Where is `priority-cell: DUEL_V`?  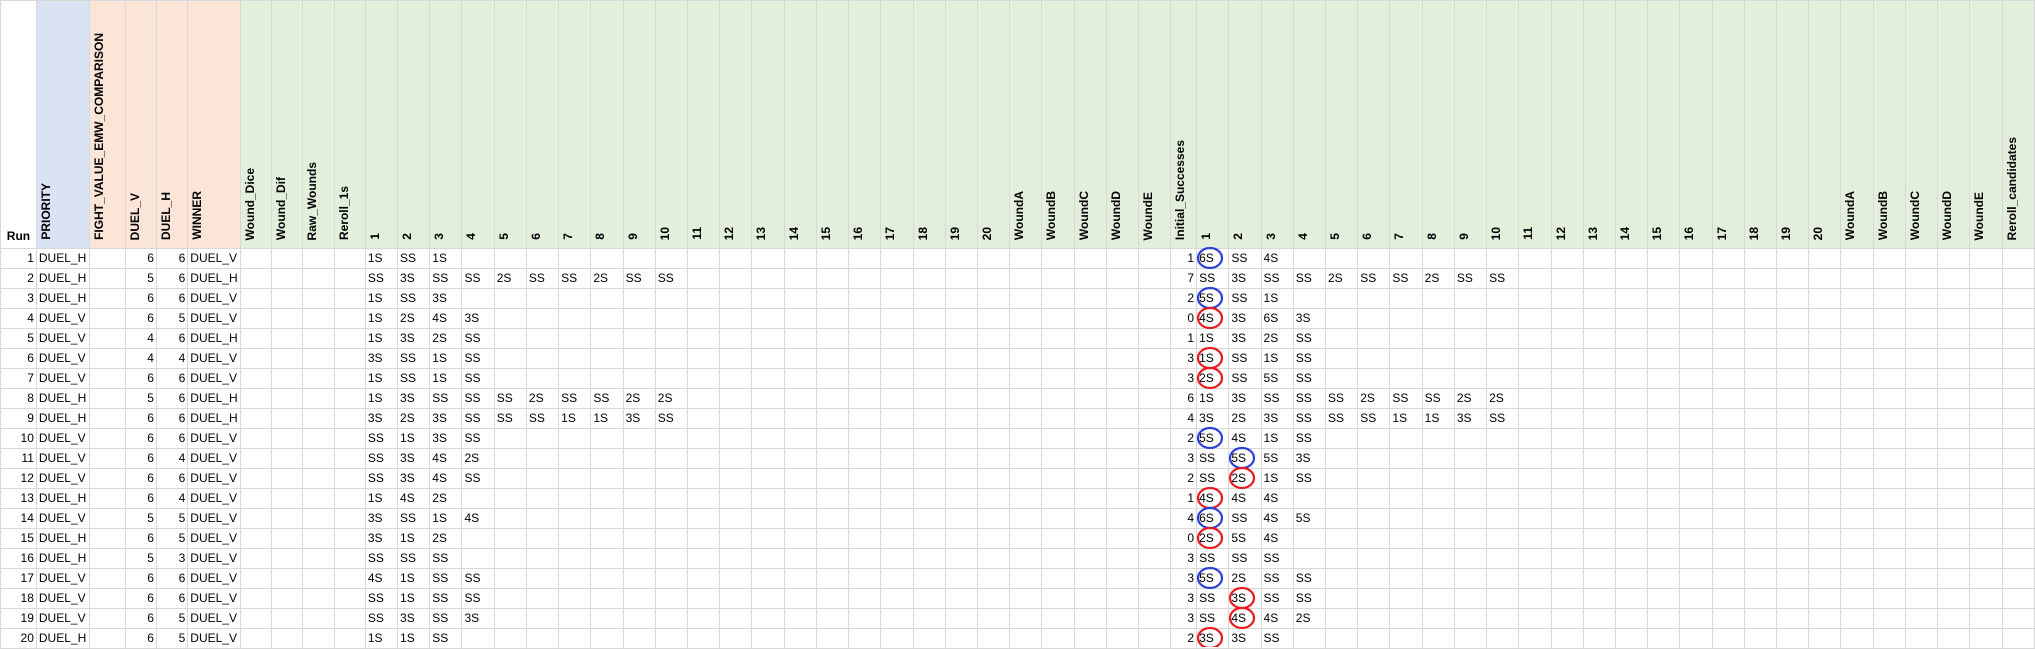 priority-cell: DUEL_V is located at coordinates (62, 378).